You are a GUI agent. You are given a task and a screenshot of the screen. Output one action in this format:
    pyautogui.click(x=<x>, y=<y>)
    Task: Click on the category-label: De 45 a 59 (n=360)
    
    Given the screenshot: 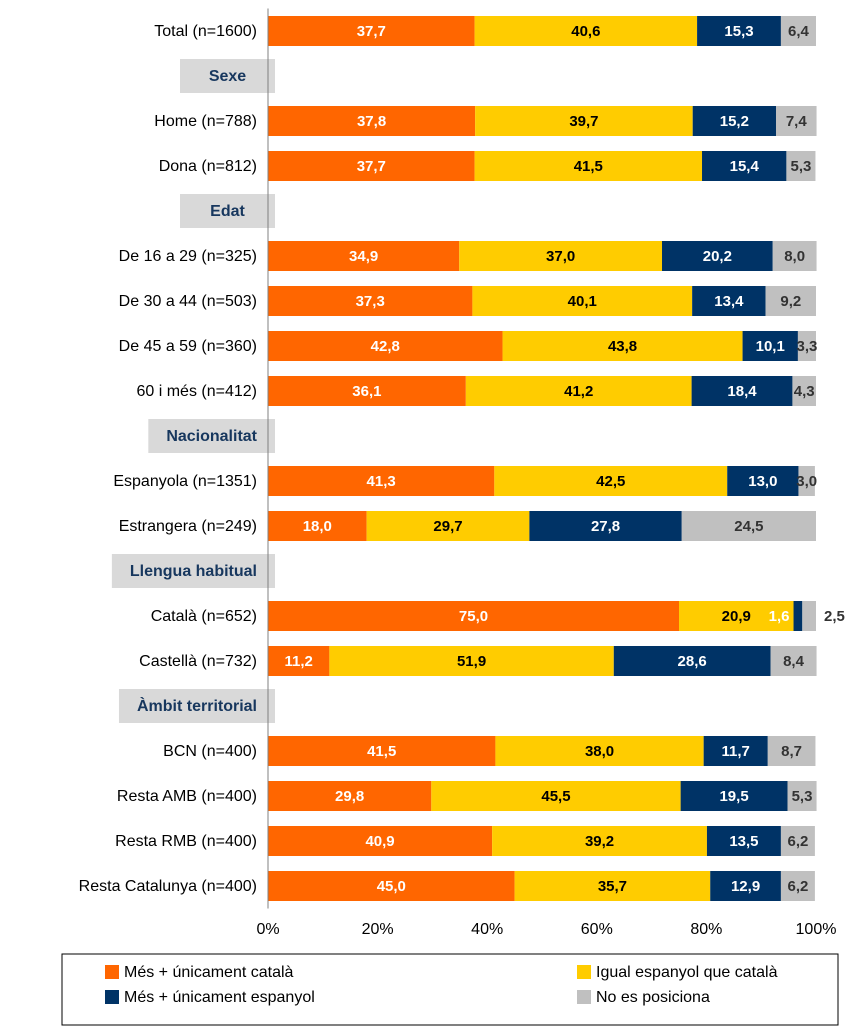 What is the action you would take?
    pyautogui.click(x=188, y=346)
    